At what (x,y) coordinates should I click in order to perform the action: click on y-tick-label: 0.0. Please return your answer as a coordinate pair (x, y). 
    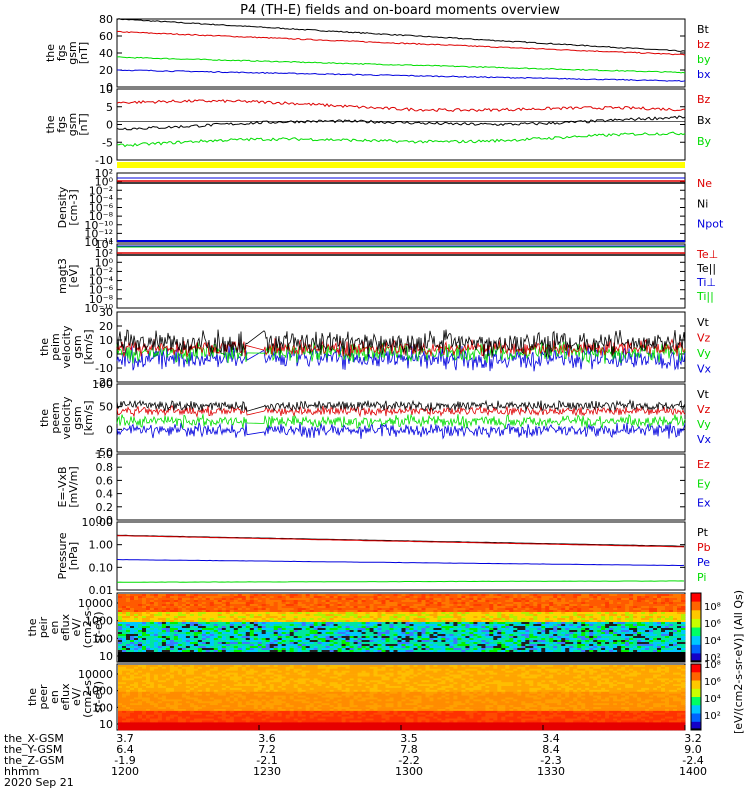
    Looking at the image, I should click on (105, 520).